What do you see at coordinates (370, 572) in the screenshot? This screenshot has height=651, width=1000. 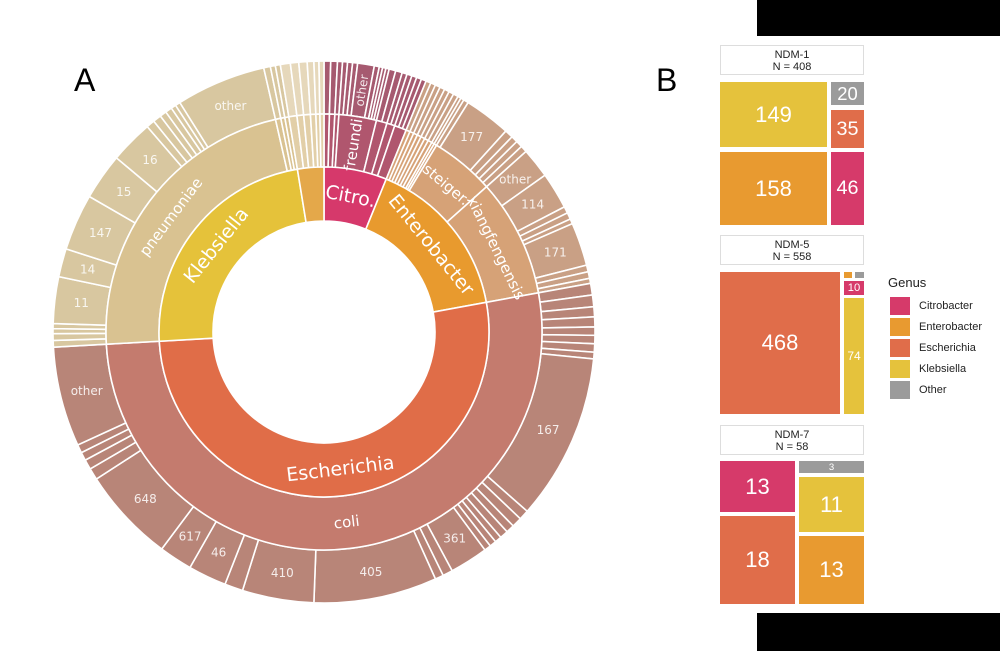 I see `segment-label: 405` at bounding box center [370, 572].